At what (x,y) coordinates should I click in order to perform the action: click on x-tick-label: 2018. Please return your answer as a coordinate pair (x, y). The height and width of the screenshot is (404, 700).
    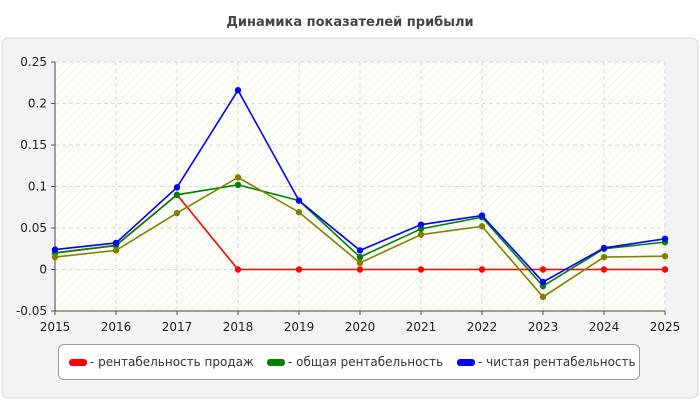
    Looking at the image, I should click on (238, 327).